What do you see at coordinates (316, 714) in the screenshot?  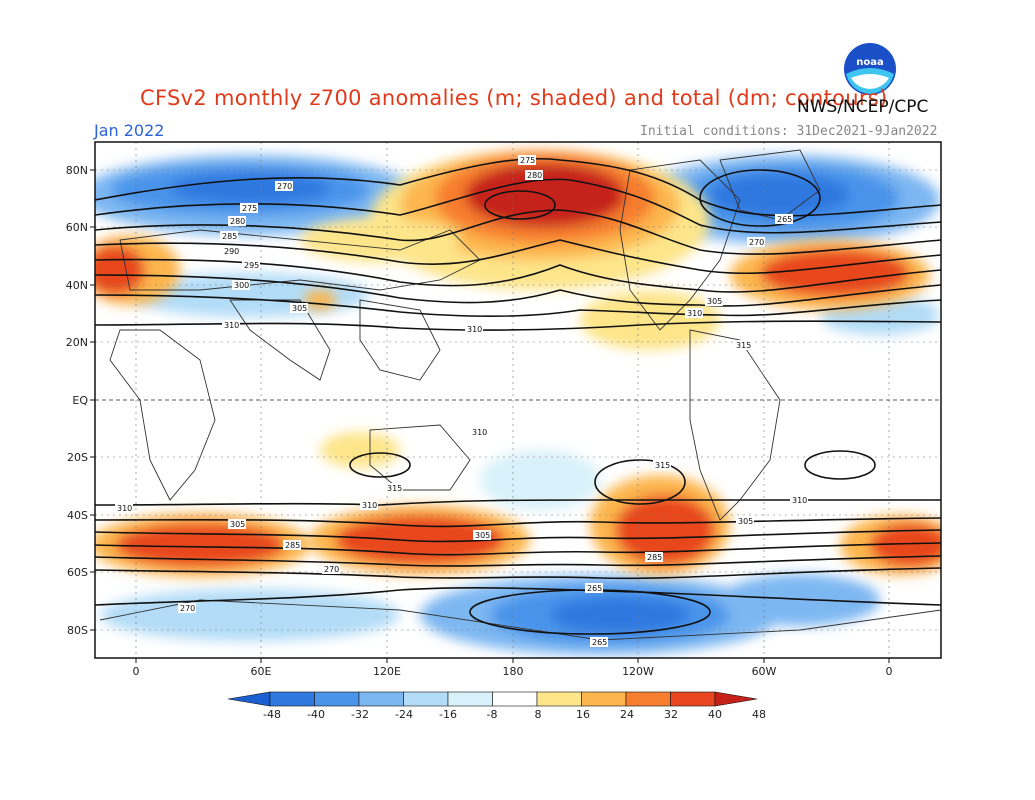 I see `colorbar-label: -40` at bounding box center [316, 714].